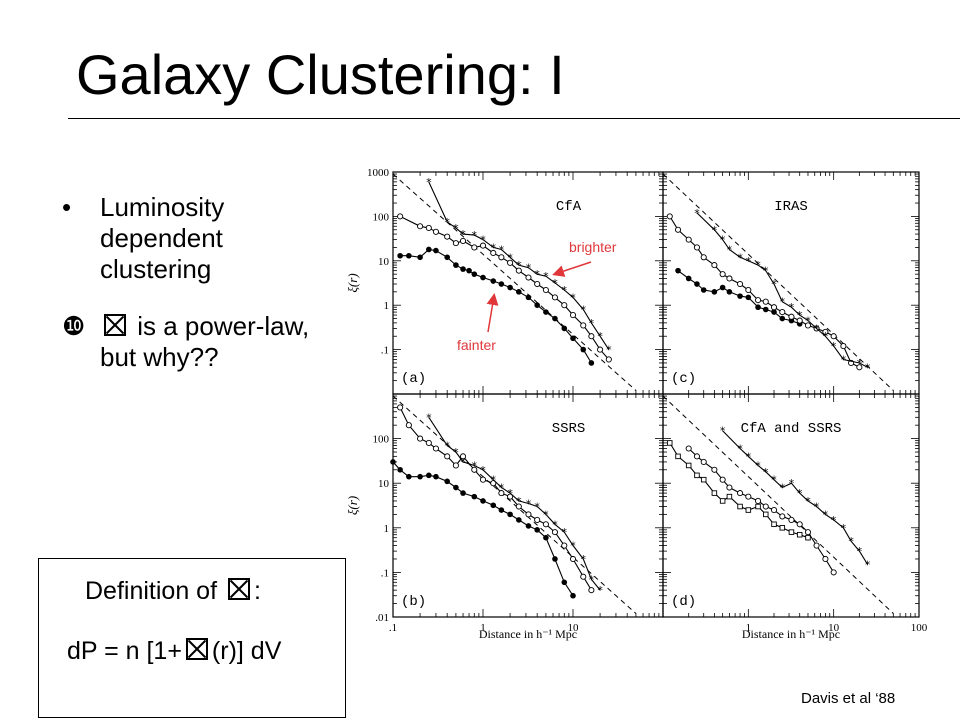 This screenshot has width=960, height=720. Describe the element at coordinates (205, 341) in the screenshot. I see `bullet-text: is a power-law, but why??` at that location.